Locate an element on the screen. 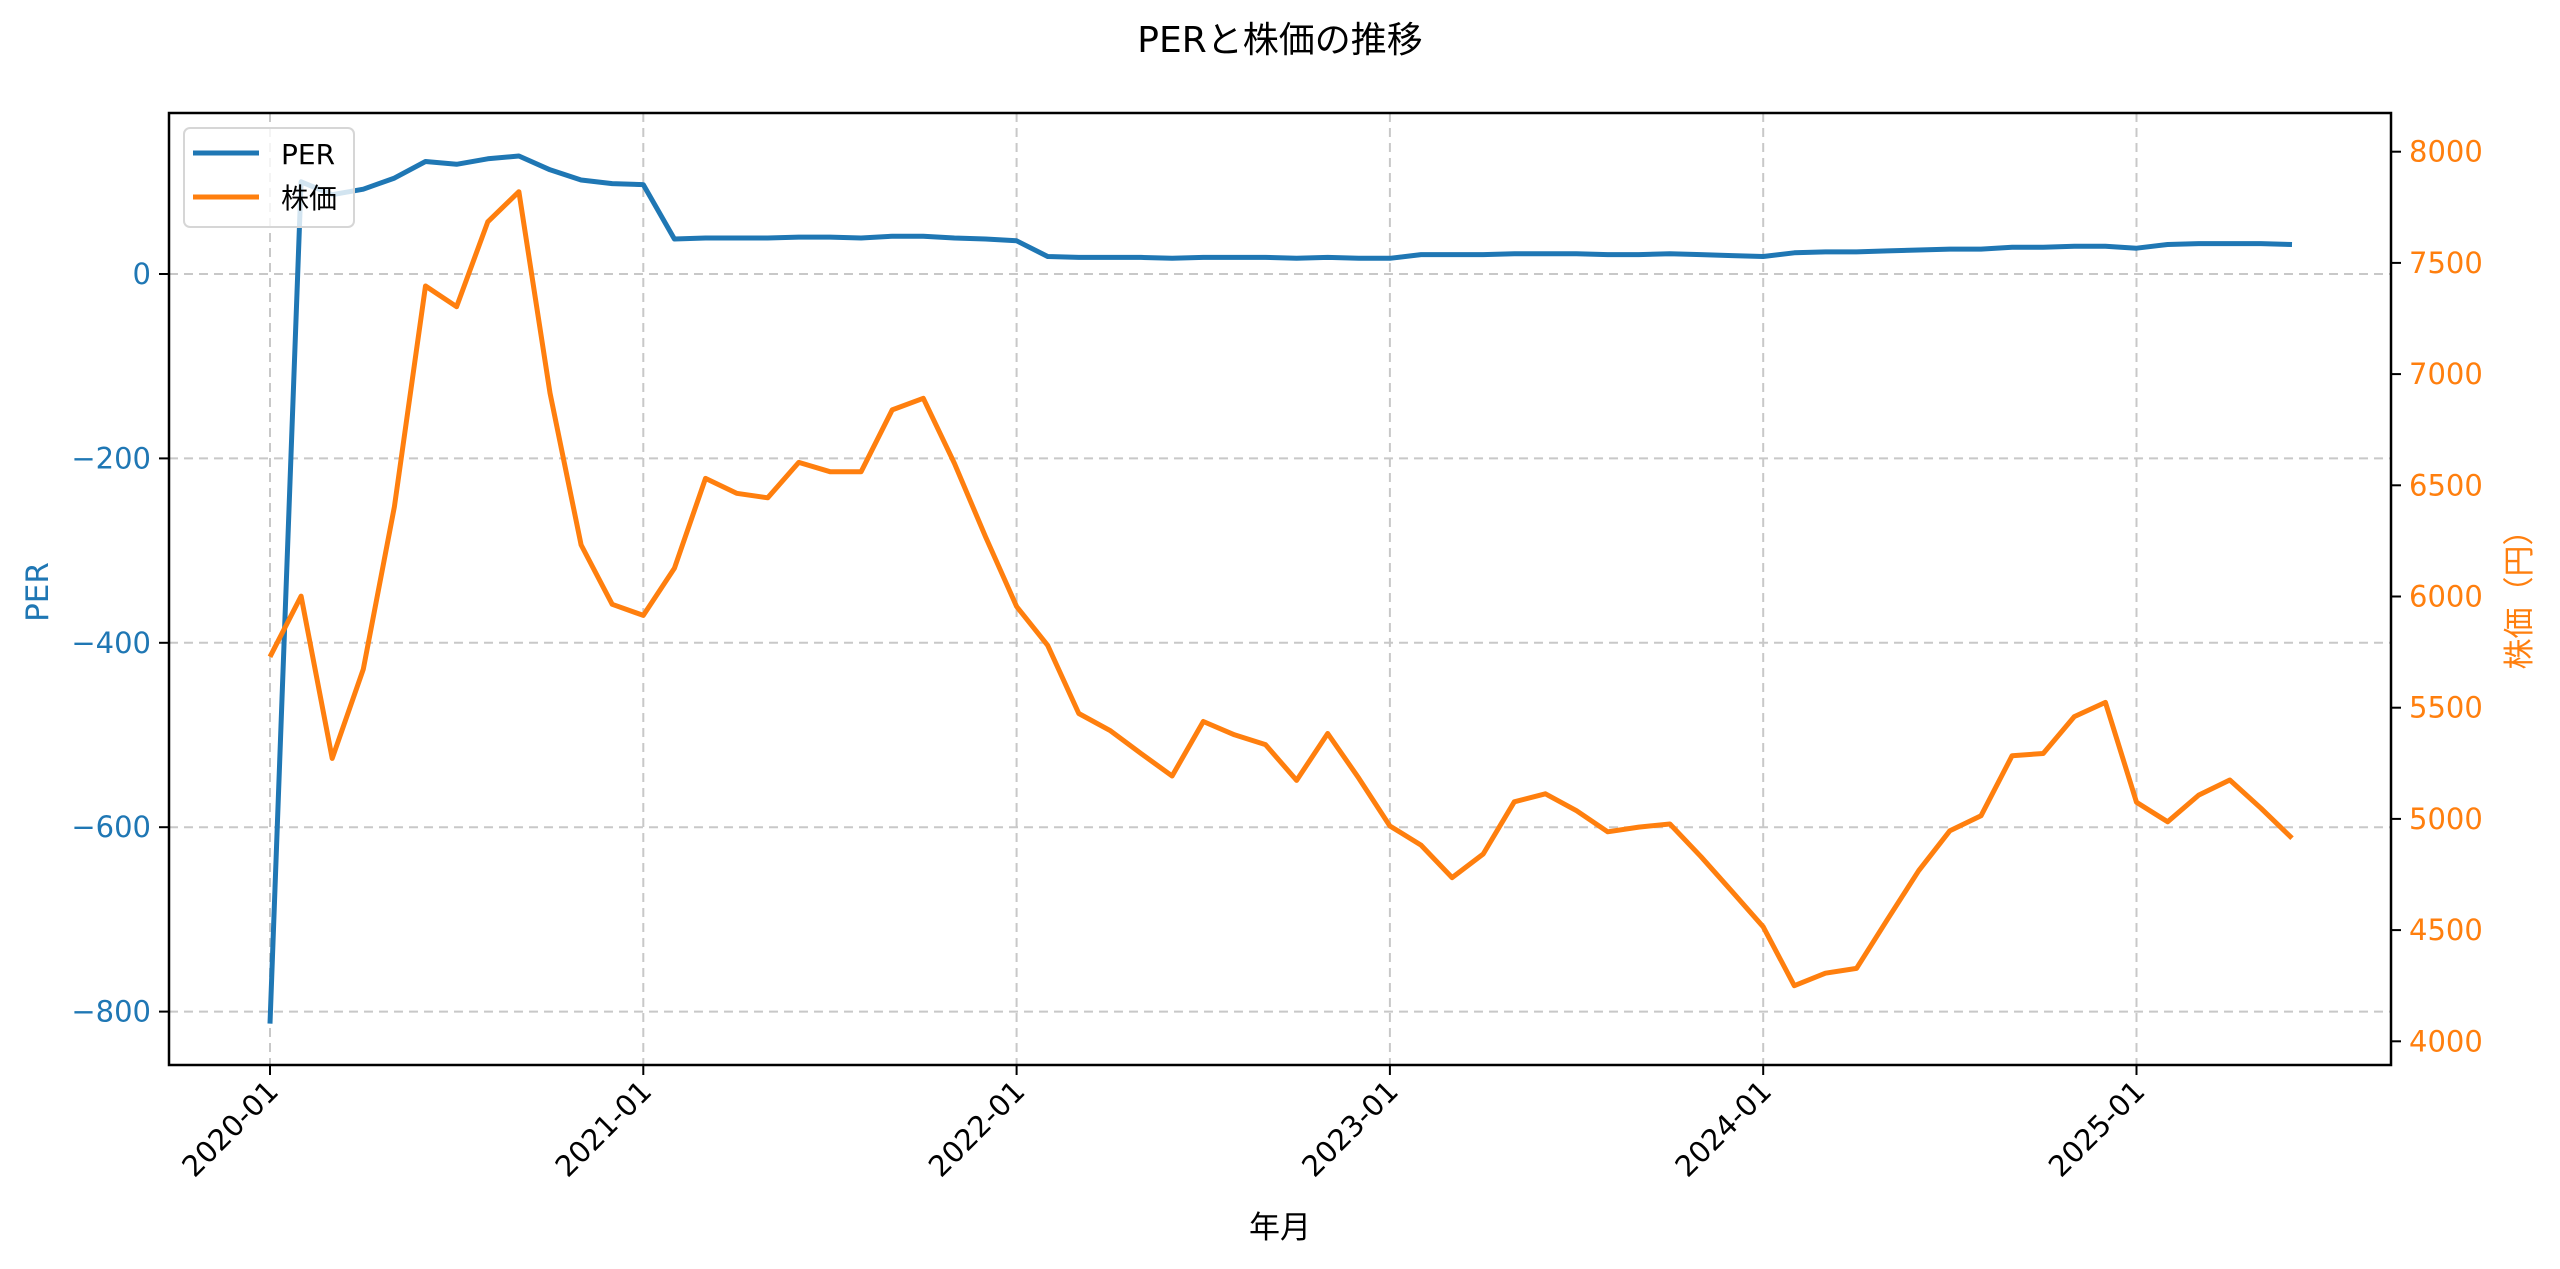 The height and width of the screenshot is (1269, 2560). right-tick-label: 7500 is located at coordinates (2446, 263).